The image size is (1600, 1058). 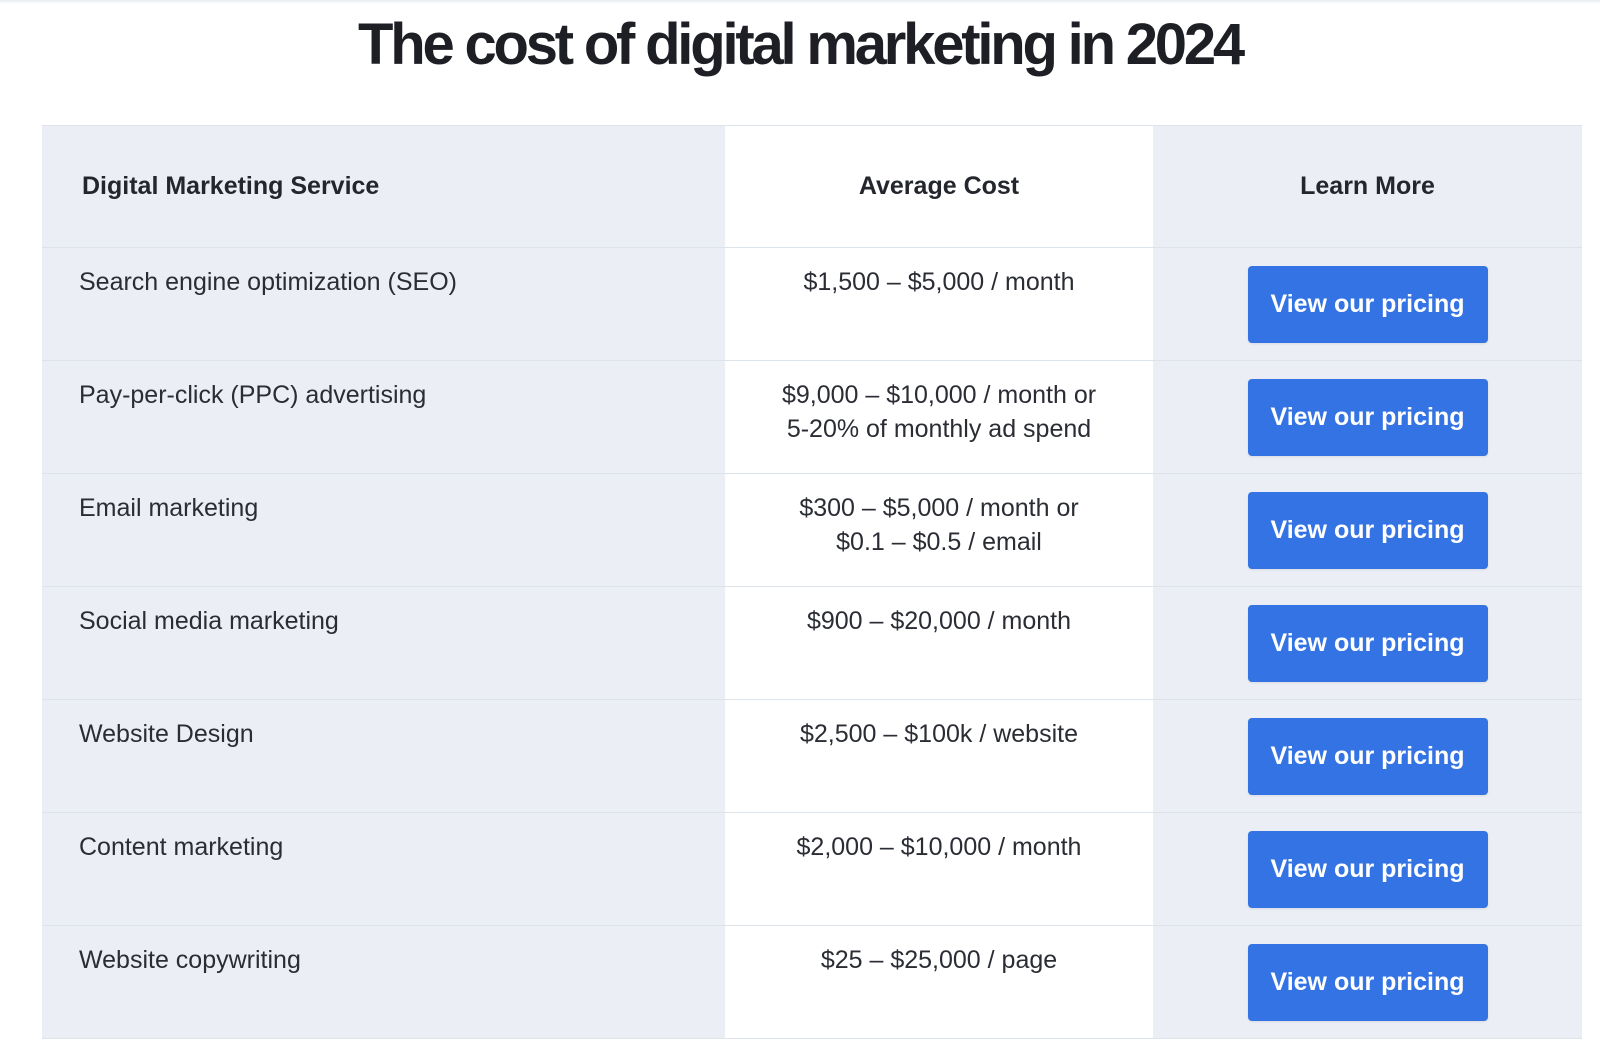 What do you see at coordinates (939, 304) in the screenshot?
I see `average-cost: $1,500 – $5,000 / month` at bounding box center [939, 304].